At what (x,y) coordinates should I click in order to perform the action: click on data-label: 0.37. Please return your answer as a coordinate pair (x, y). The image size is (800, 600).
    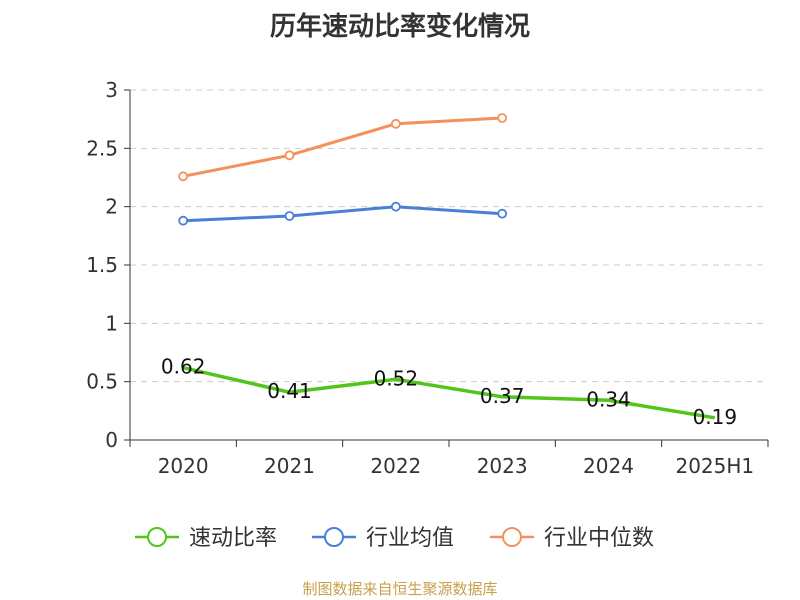
    Looking at the image, I should click on (502, 396).